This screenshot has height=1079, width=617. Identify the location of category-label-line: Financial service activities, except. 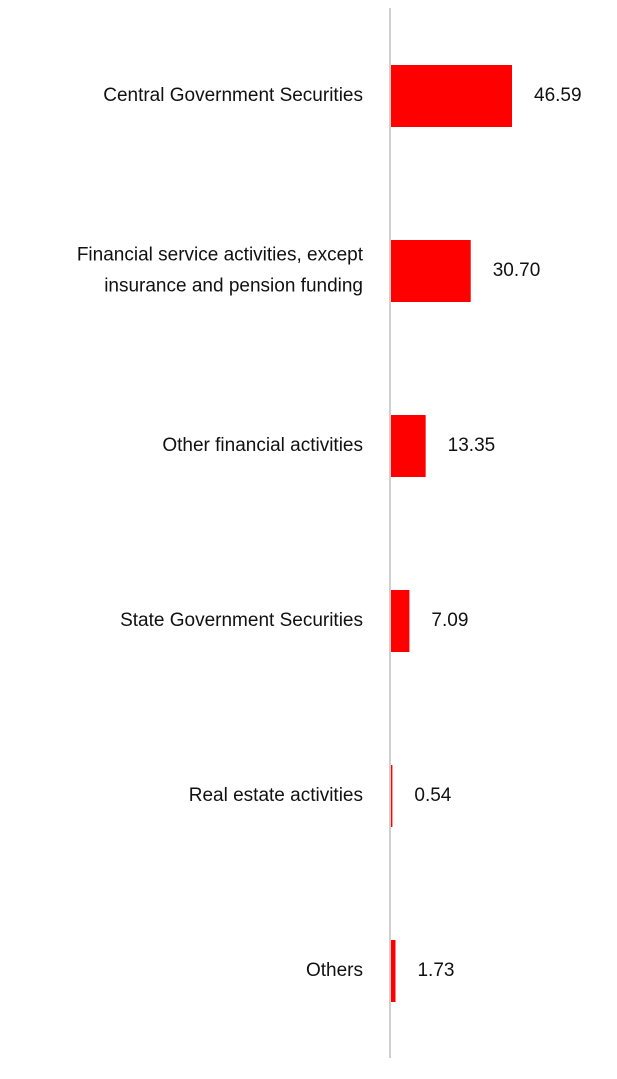
(220, 255).